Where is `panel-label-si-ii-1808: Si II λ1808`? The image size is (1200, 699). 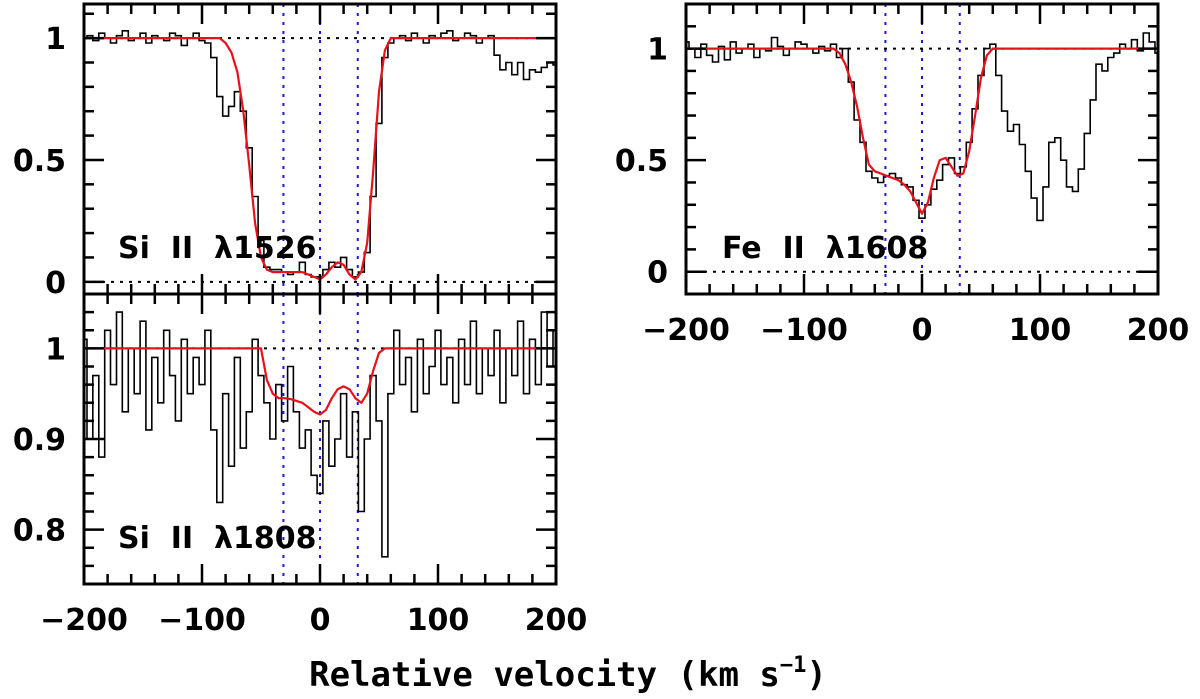
panel-label-si-ii-1808: Si II λ1808 is located at coordinates (217, 538).